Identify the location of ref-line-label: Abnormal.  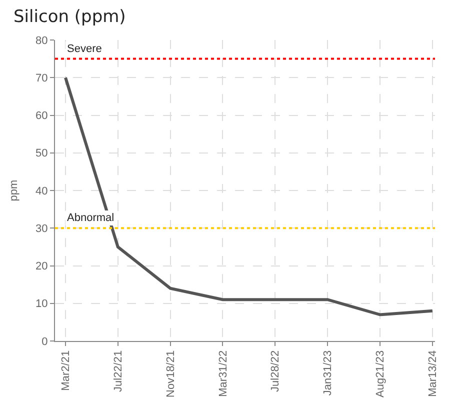
(90, 218).